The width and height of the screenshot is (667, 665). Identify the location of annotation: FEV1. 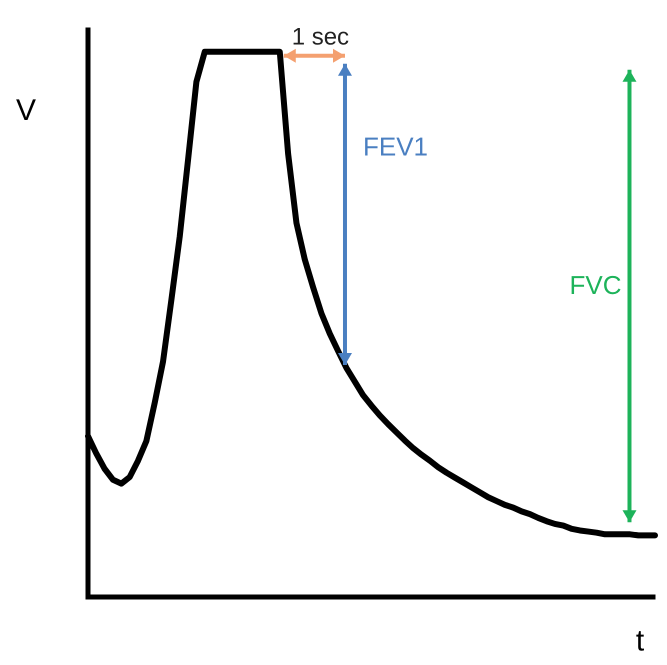
(395, 147).